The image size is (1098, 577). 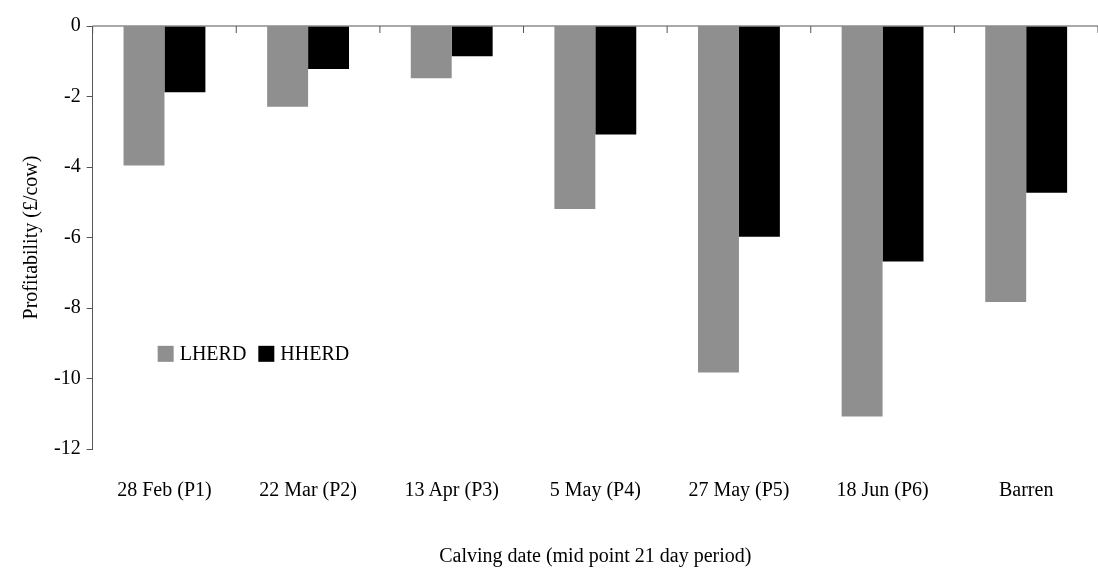 I want to click on legend-label: LHERD, so click(x=213, y=353).